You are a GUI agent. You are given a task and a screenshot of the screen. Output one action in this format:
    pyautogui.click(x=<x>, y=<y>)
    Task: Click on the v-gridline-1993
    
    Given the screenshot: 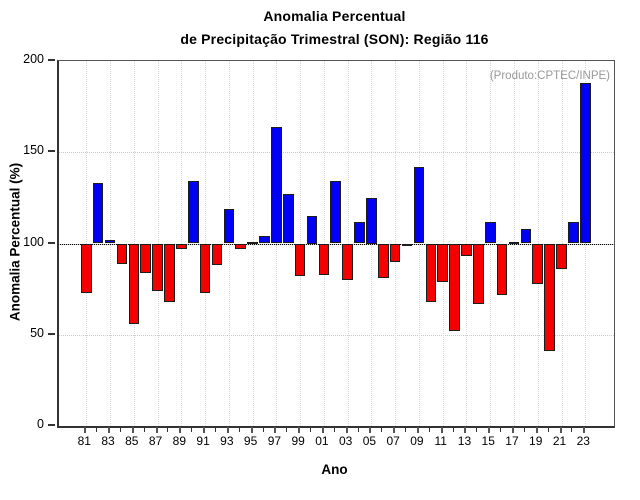 What is the action you would take?
    pyautogui.click(x=229, y=243)
    